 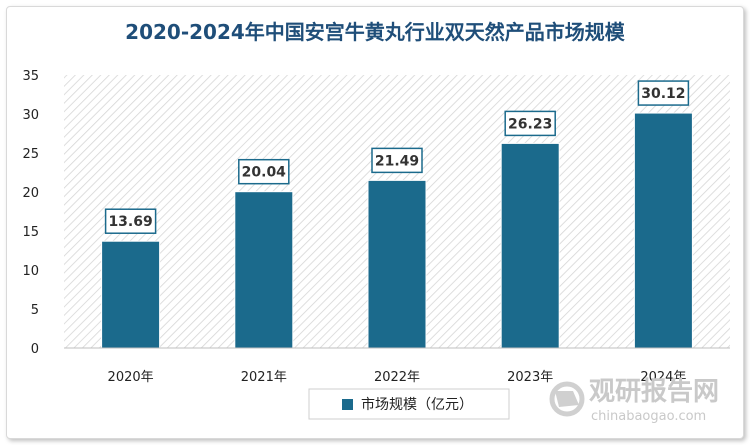 I want to click on legend-label: 市场规模（亿元）, so click(x=417, y=404).